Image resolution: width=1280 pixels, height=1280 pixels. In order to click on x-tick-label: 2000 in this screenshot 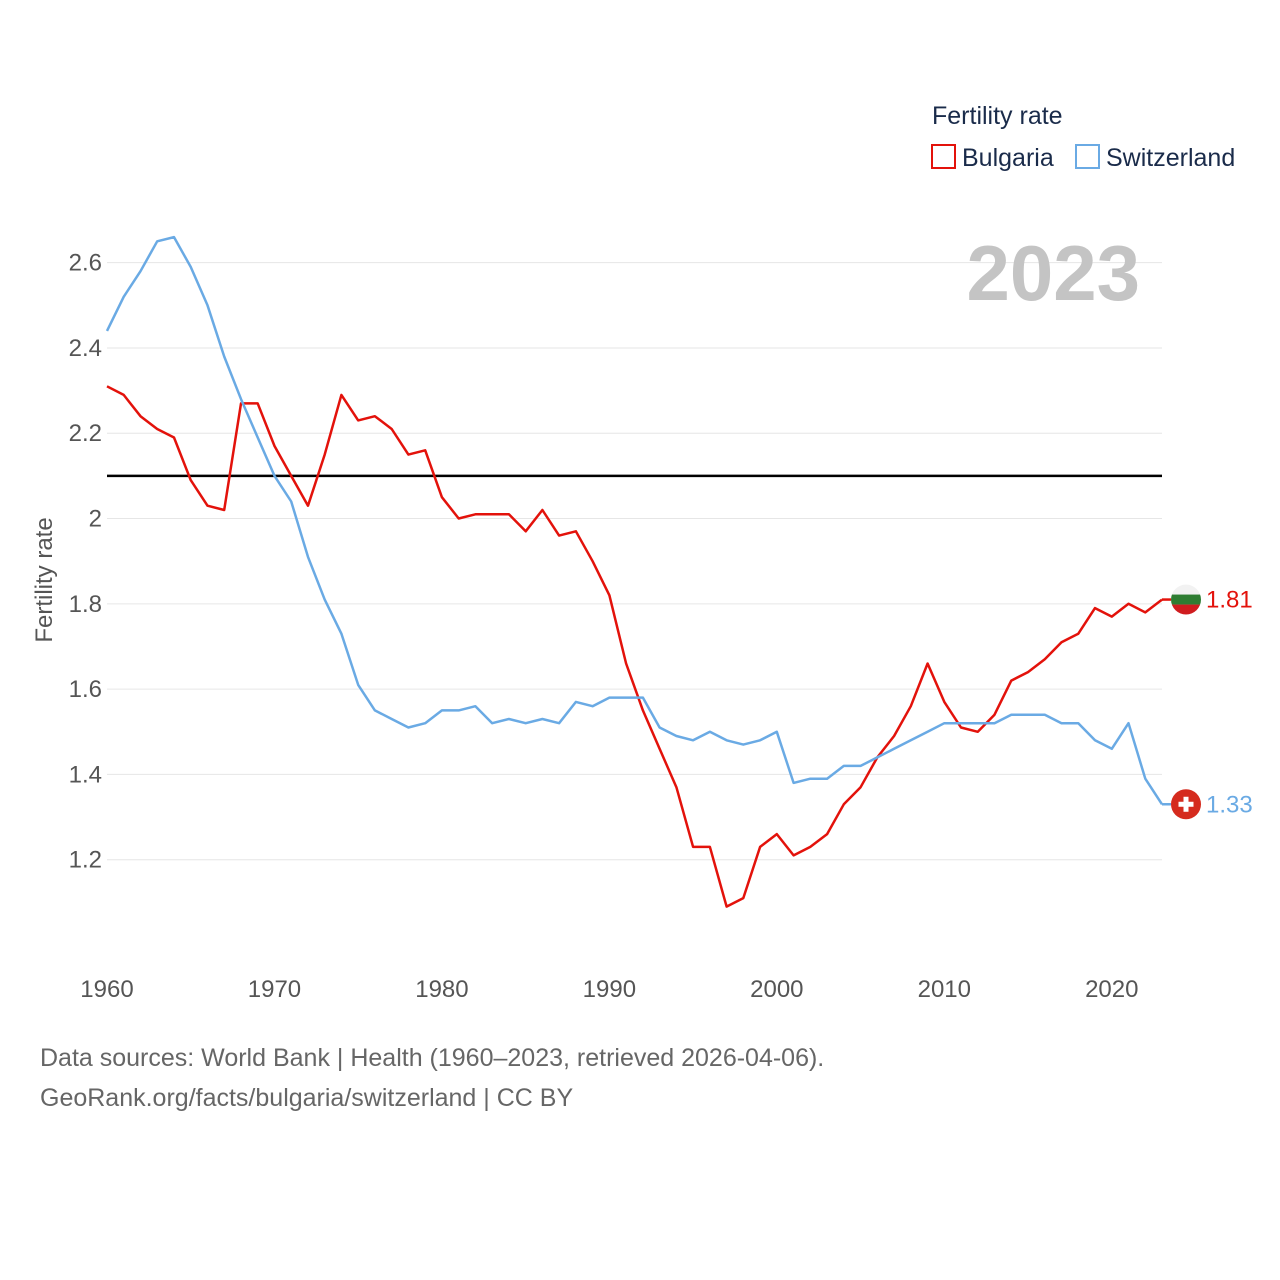, I will do `click(776, 989)`.